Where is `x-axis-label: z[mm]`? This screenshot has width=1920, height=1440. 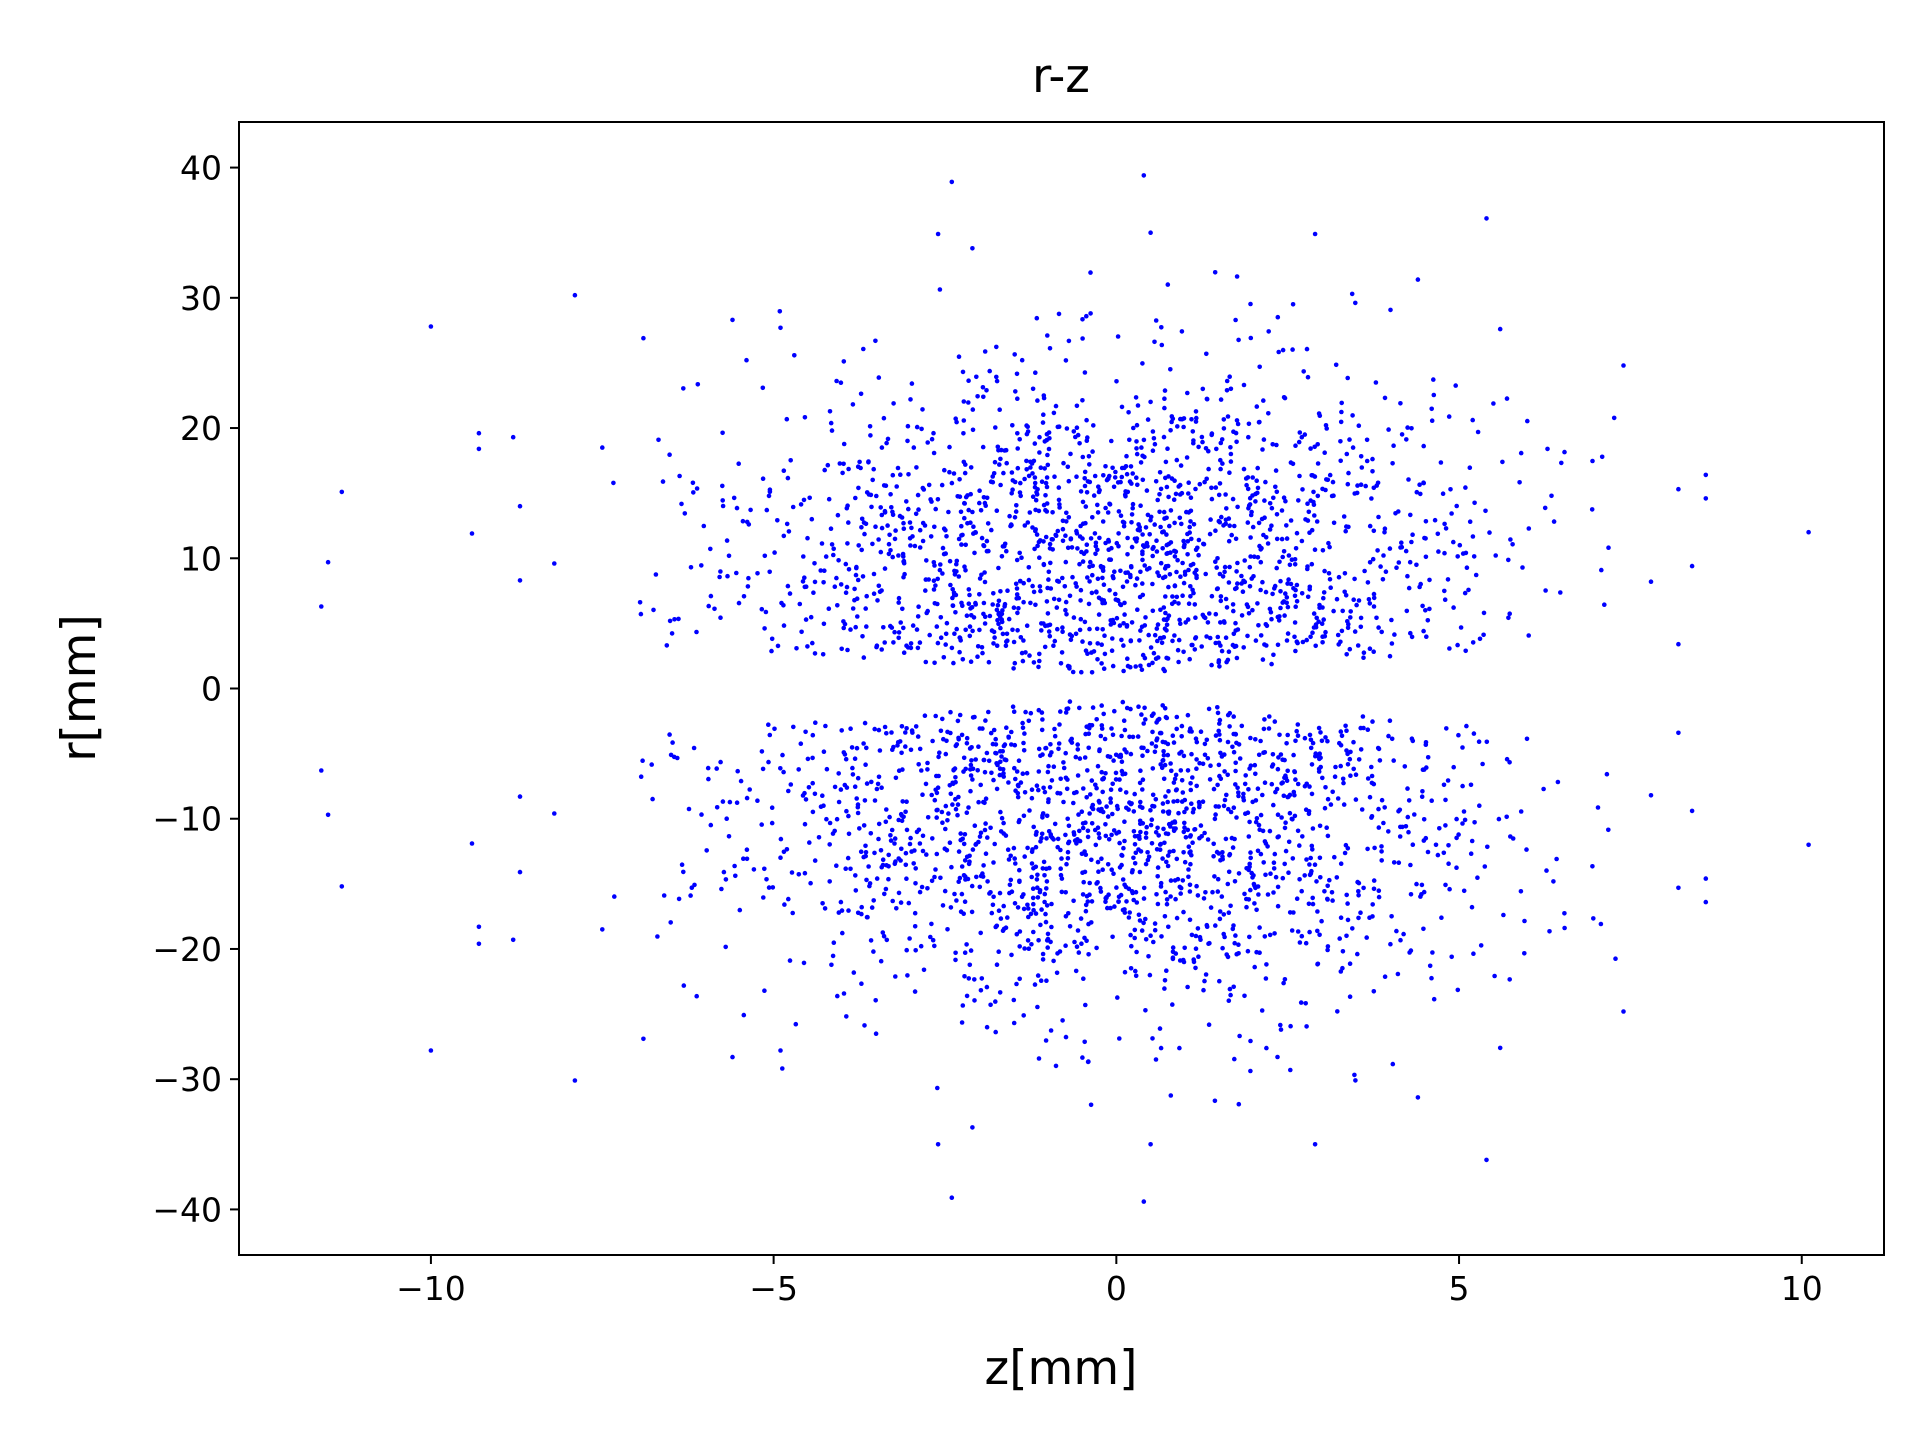
x-axis-label: z[mm] is located at coordinates (1061, 1368).